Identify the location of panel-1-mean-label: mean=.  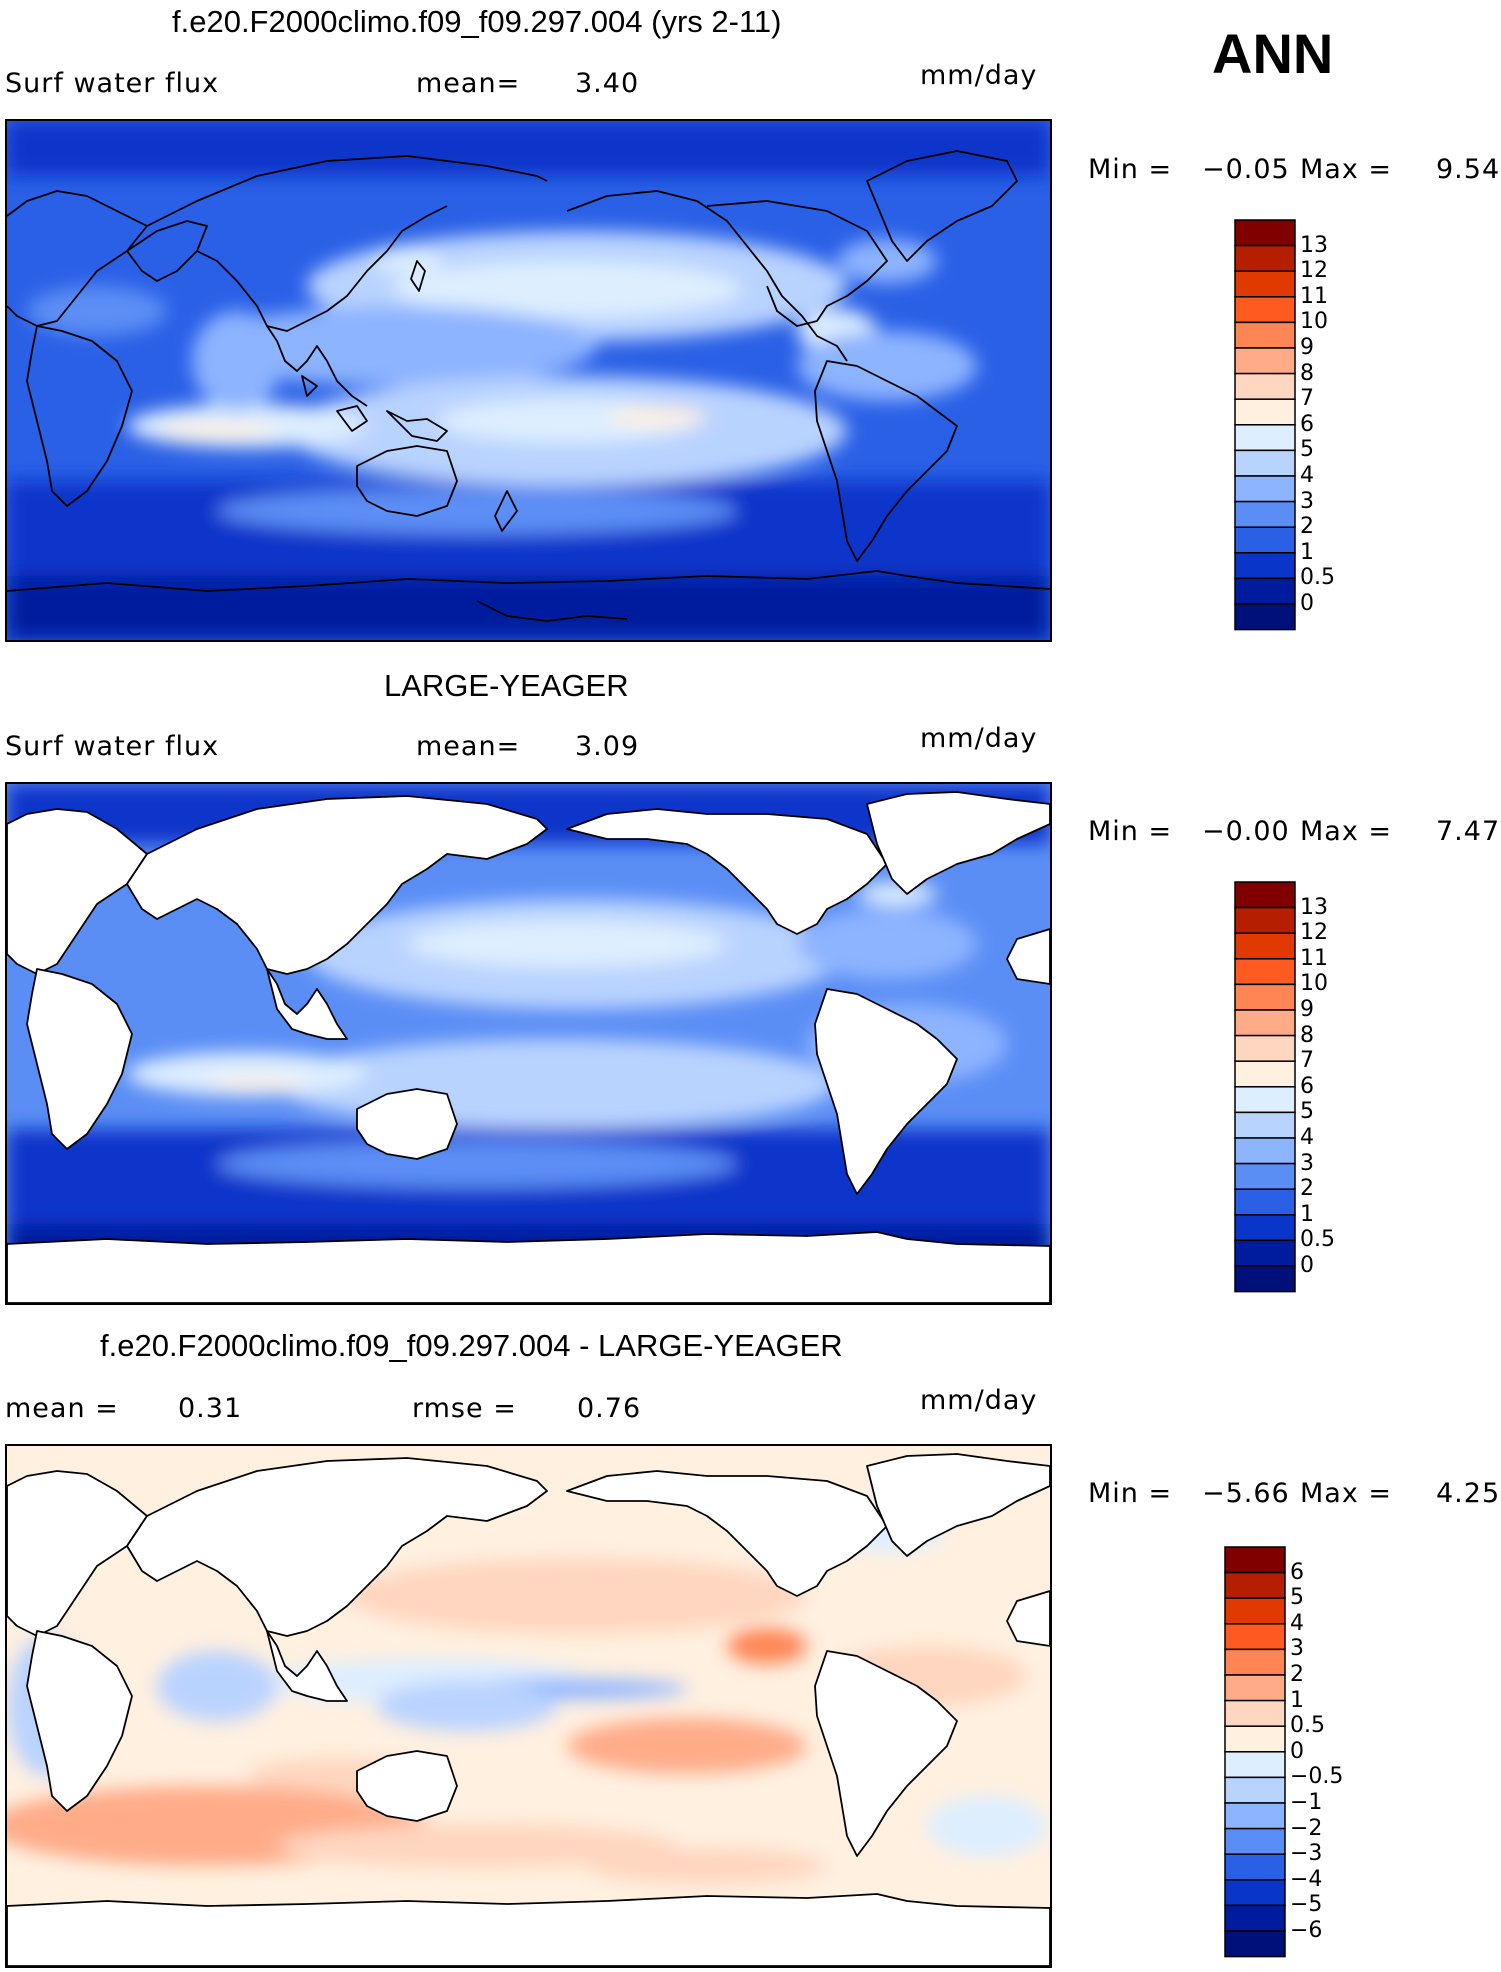
(468, 83).